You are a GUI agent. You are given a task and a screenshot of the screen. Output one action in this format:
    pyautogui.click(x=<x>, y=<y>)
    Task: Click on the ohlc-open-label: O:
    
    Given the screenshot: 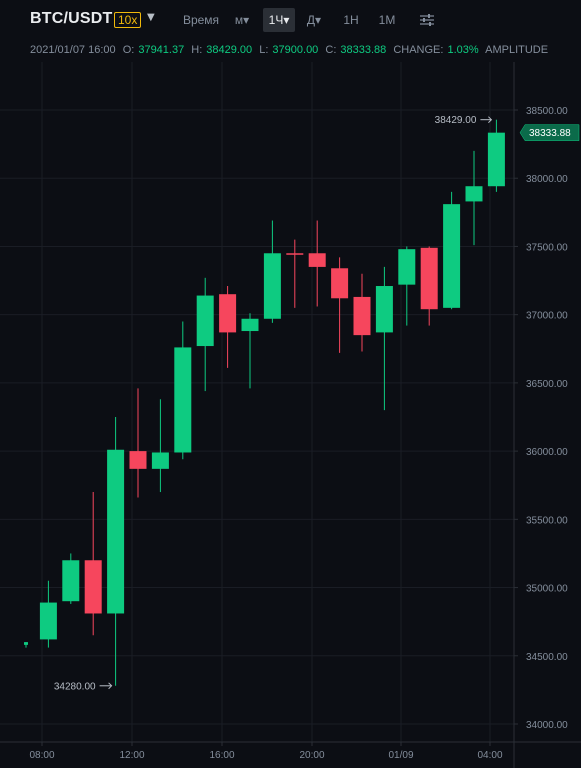 What is the action you would take?
    pyautogui.click(x=128, y=50)
    